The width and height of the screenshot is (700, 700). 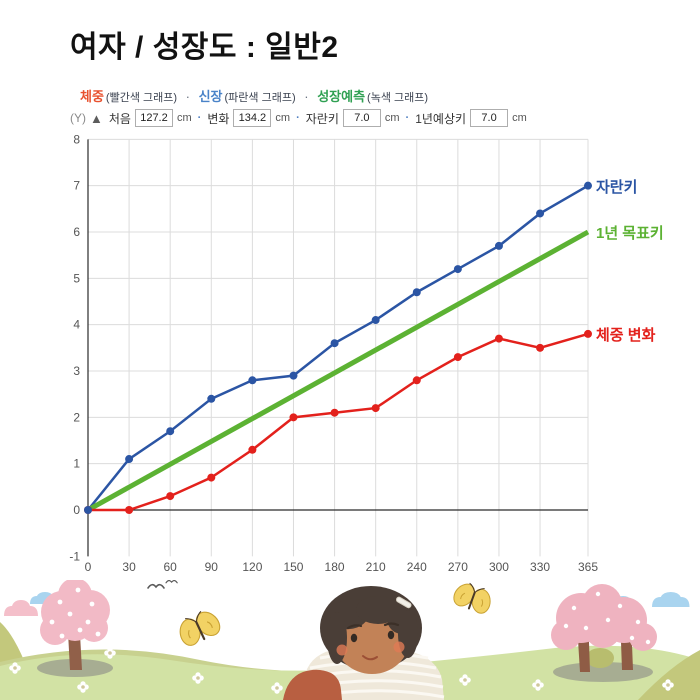 I want to click on measurement-fields: 처음 127.2 cm · 변화 134.2 cm · 자란키 7.0 cm · 1년예상키 7.0 cm, so click(x=318, y=118).